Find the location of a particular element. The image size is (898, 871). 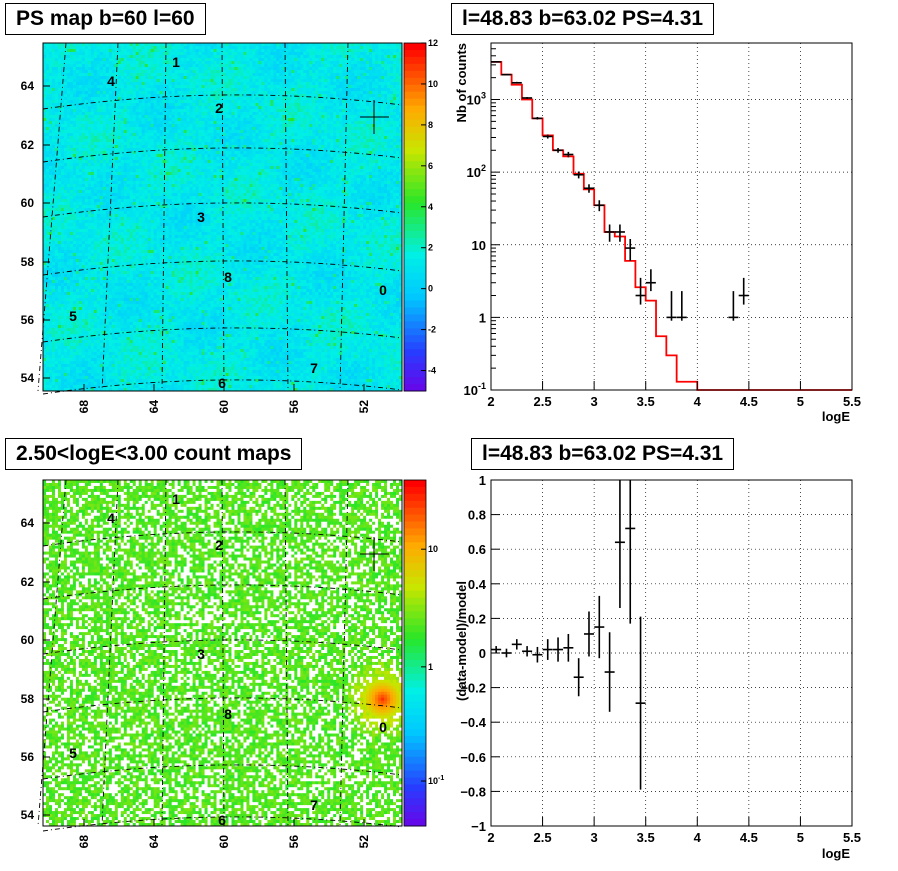

residual-xlabel: logE is located at coordinates (836, 853).